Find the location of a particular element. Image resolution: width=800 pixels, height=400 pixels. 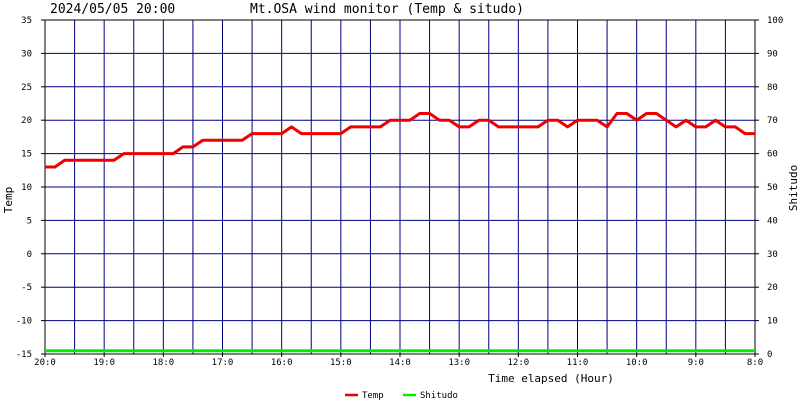

left-y-ticks: 35 30 25 20 15 10 5 0 -5 -10 -15 is located at coordinates (30, 188).